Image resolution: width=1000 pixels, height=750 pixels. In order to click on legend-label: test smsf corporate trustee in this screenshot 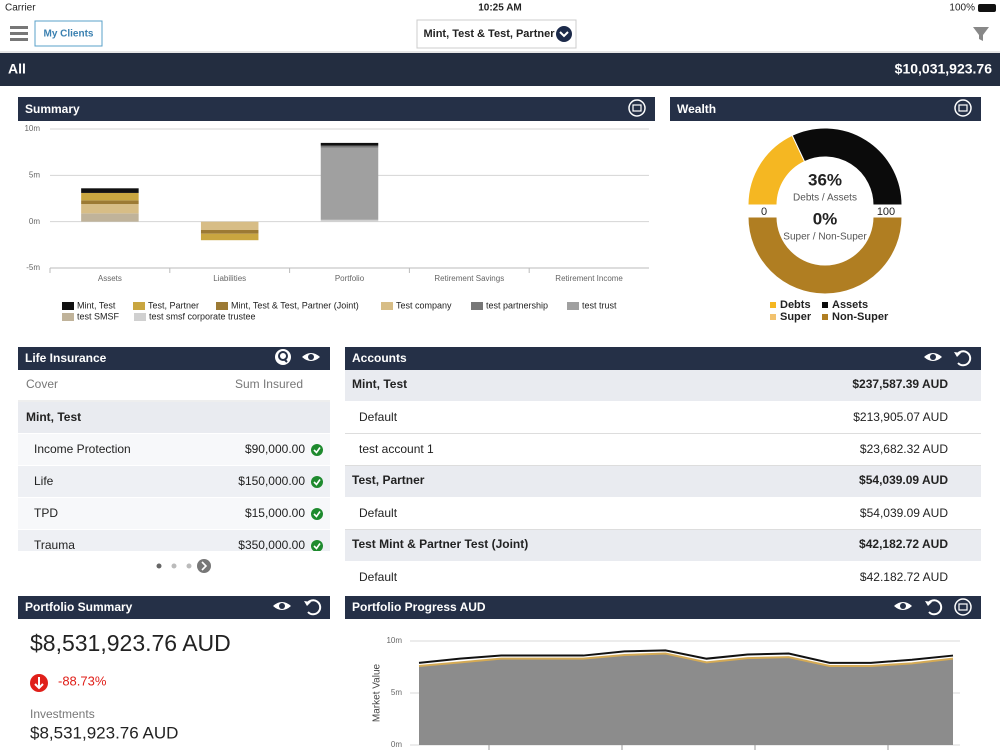, I will do `click(202, 316)`.